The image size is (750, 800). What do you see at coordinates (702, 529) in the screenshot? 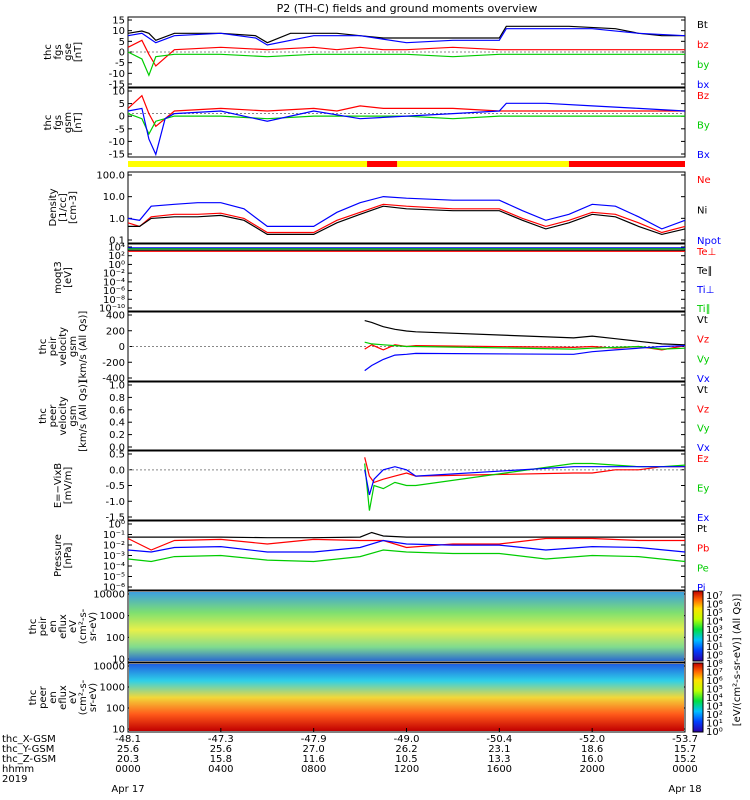
I see `legend-entry: Pt` at bounding box center [702, 529].